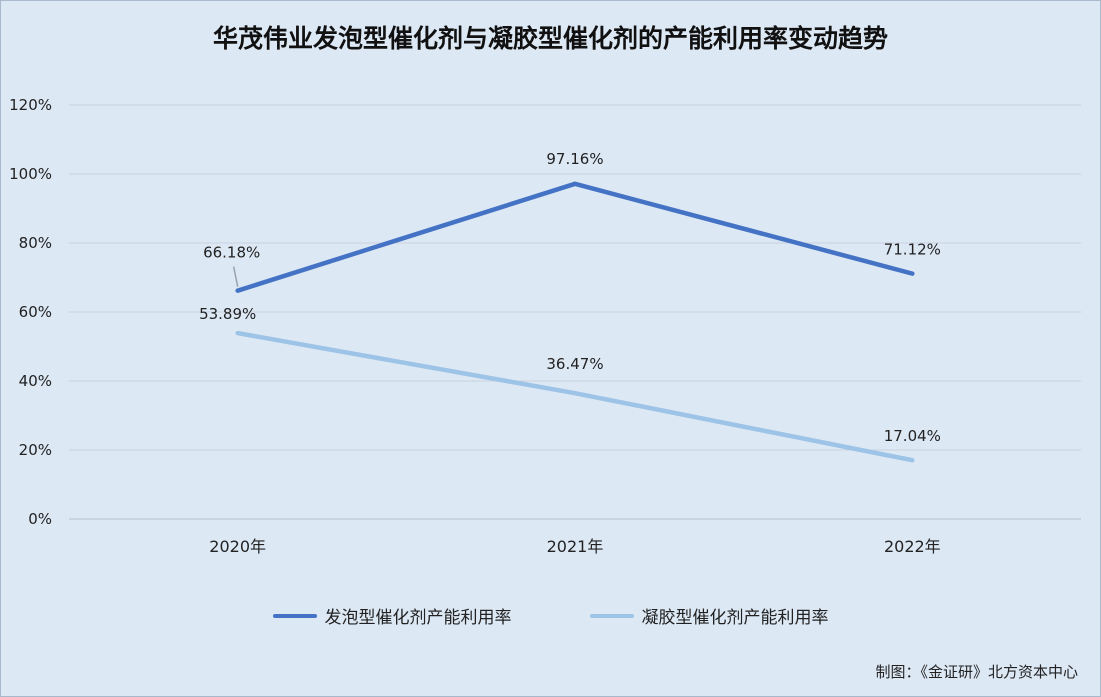  Describe the element at coordinates (912, 250) in the screenshot. I see `data-label: 71.12%` at that location.